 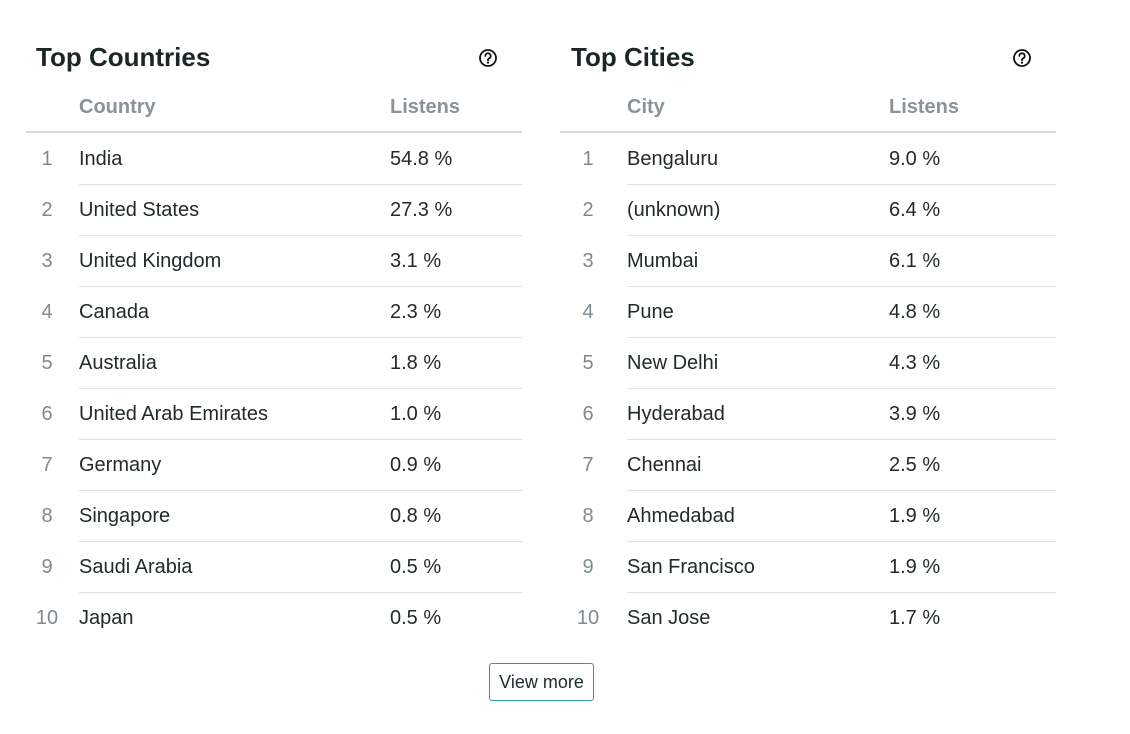 What do you see at coordinates (139, 210) in the screenshot?
I see `row-name: United States` at bounding box center [139, 210].